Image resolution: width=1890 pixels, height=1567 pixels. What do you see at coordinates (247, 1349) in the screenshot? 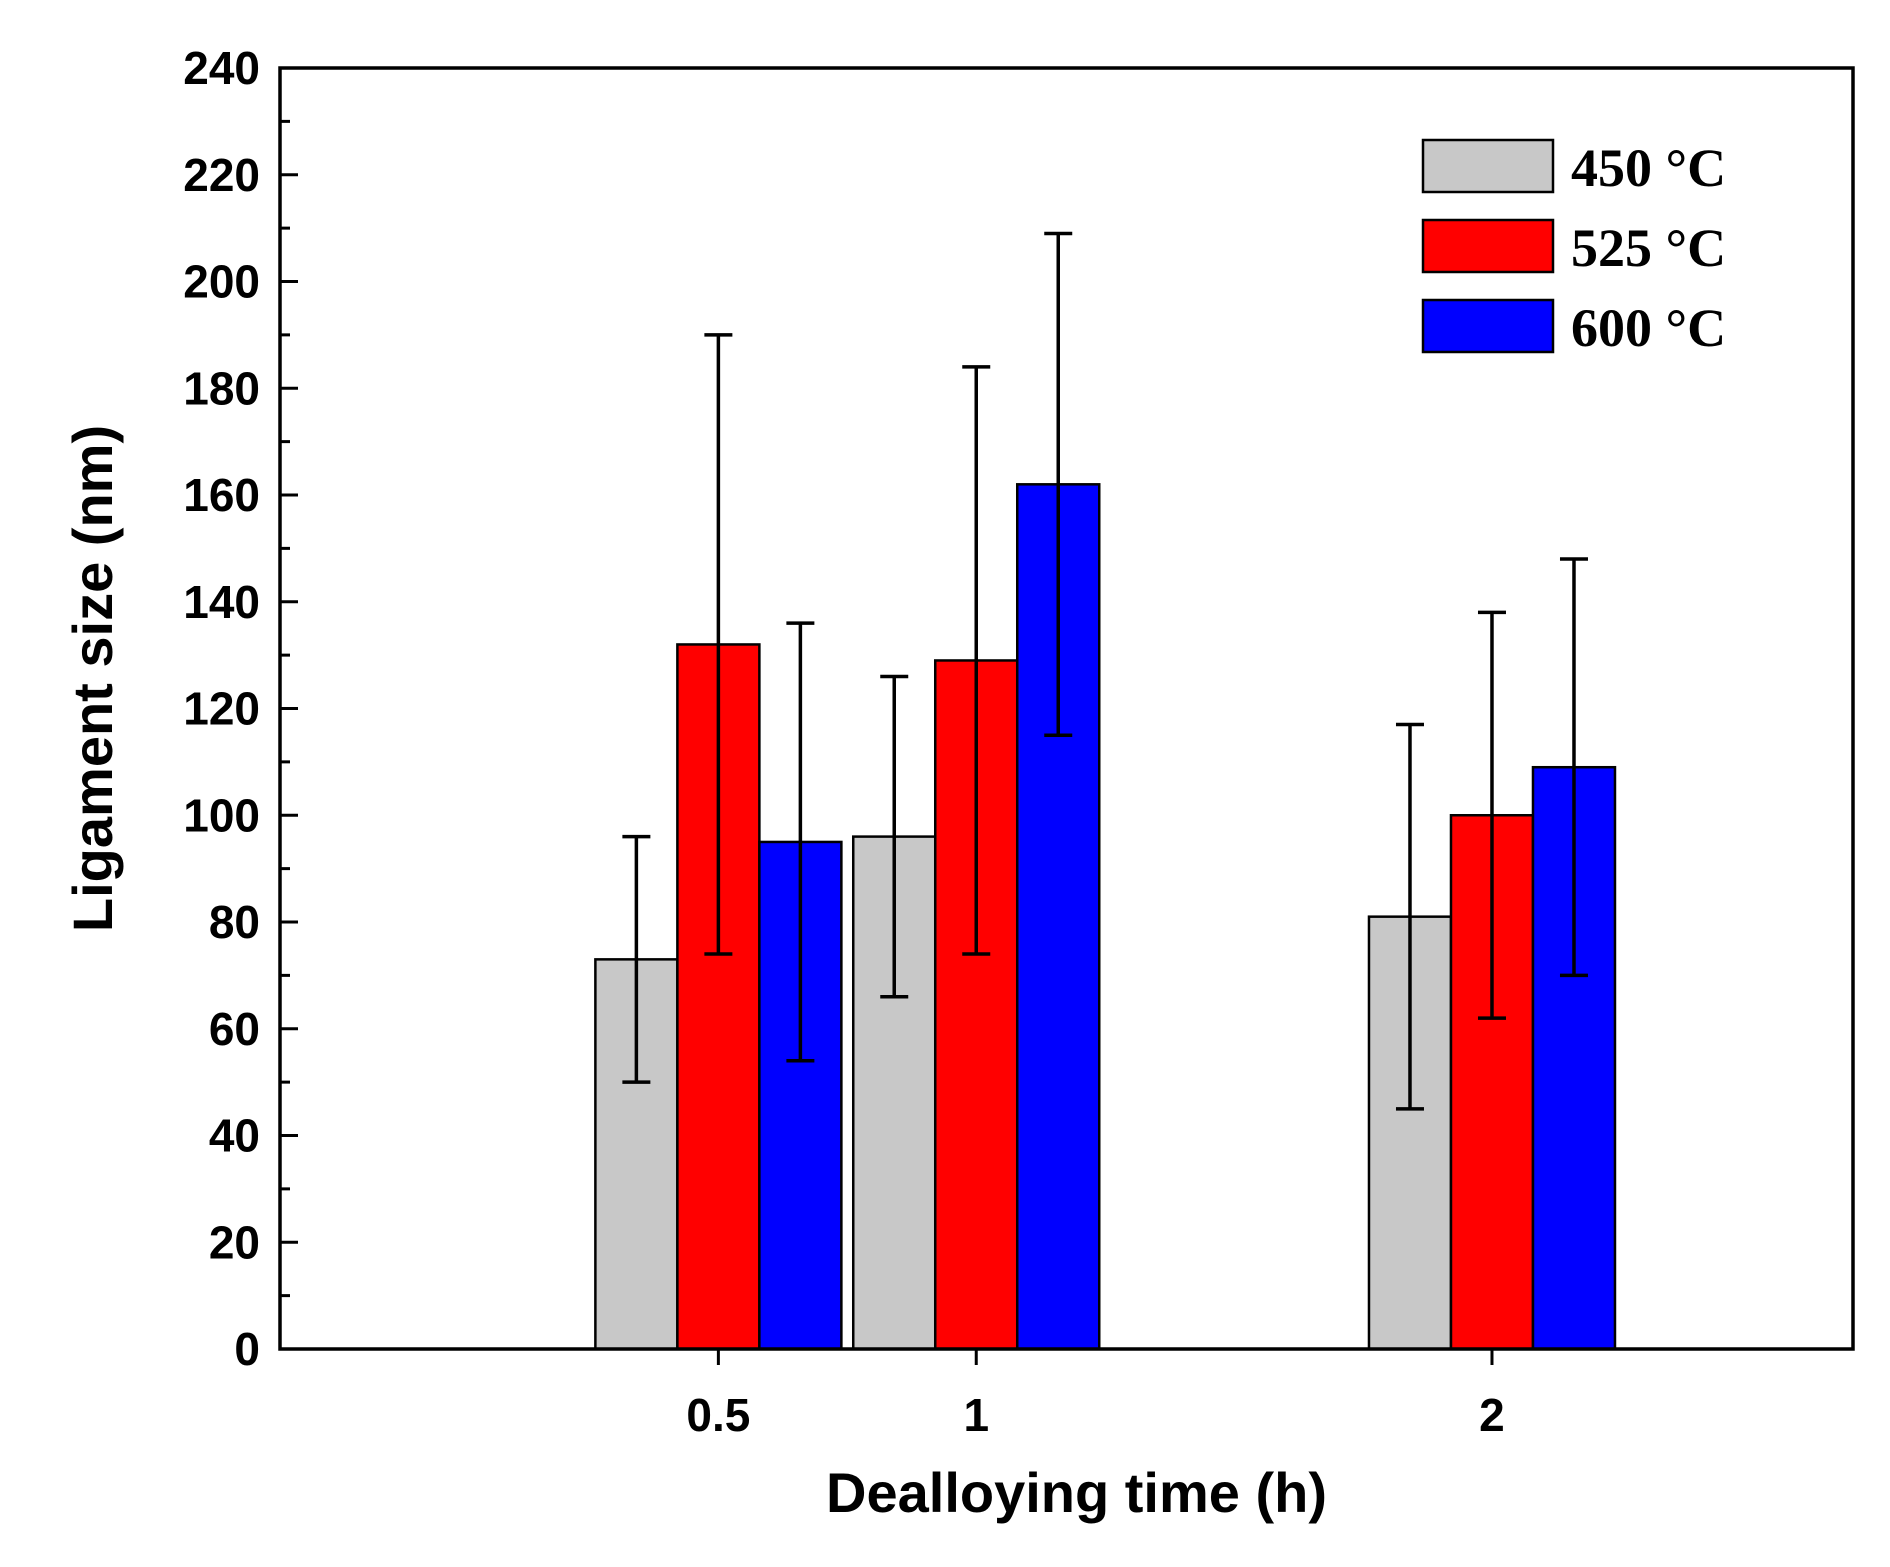
I see `y-tick-label: 0` at bounding box center [247, 1349].